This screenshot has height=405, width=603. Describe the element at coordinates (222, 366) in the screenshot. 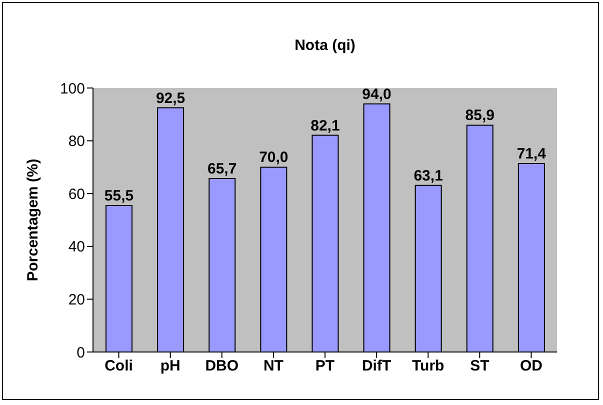

I see `x-tick-label: DBO` at that location.